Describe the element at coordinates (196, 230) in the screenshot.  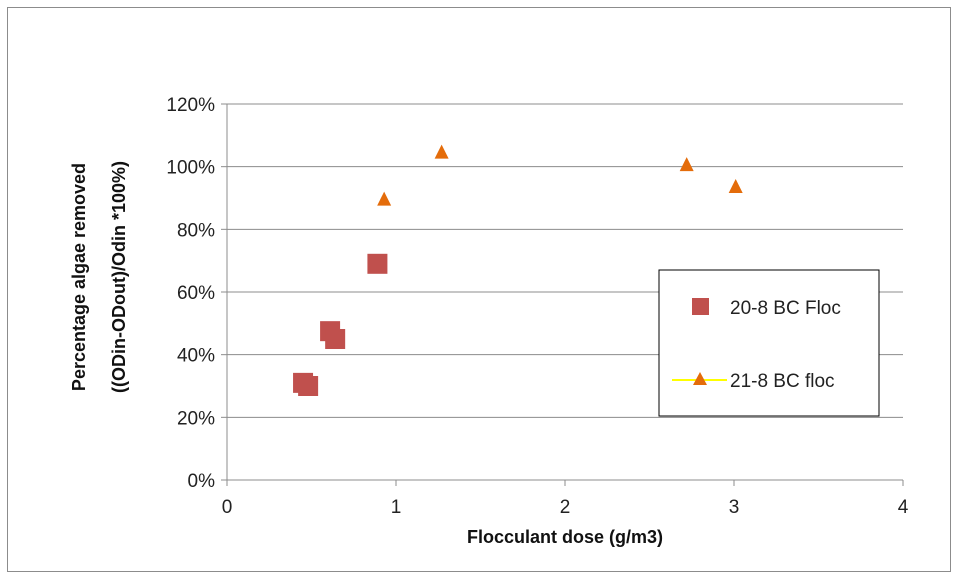
I see `y-tick-label: 80%` at that location.